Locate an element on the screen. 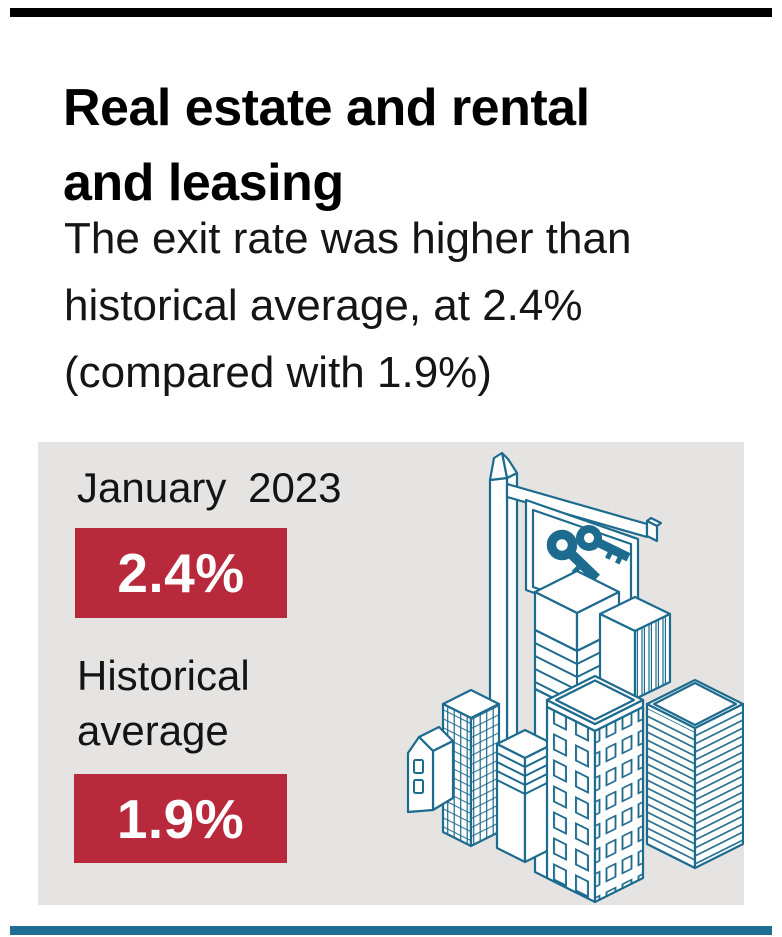 The image size is (782, 937). subtitle-line: The exit rate was higher than is located at coordinates (348, 238).